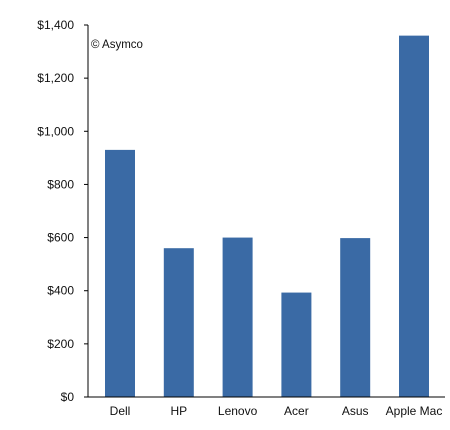  What do you see at coordinates (60, 291) in the screenshot?
I see `y-tick-label: $400` at bounding box center [60, 291].